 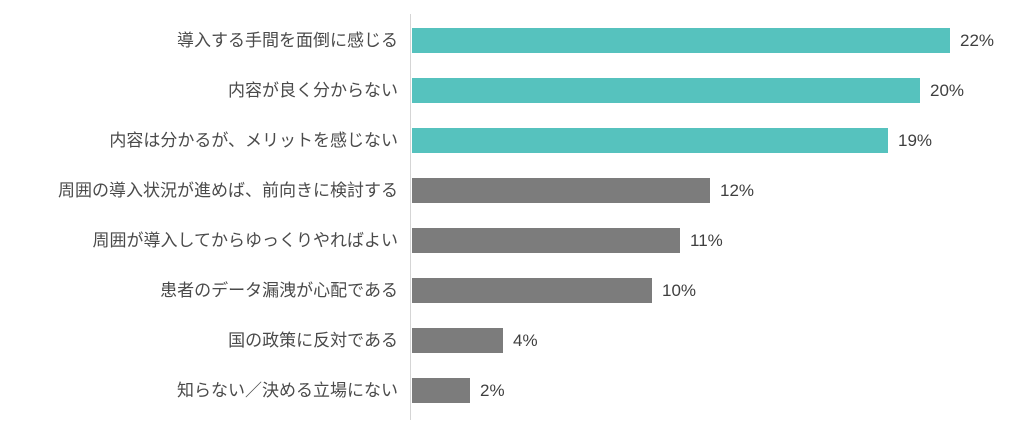 I want to click on bar-row: 周囲の導入状況が進めば、前向きに検討する 12%, so click(x=516, y=190).